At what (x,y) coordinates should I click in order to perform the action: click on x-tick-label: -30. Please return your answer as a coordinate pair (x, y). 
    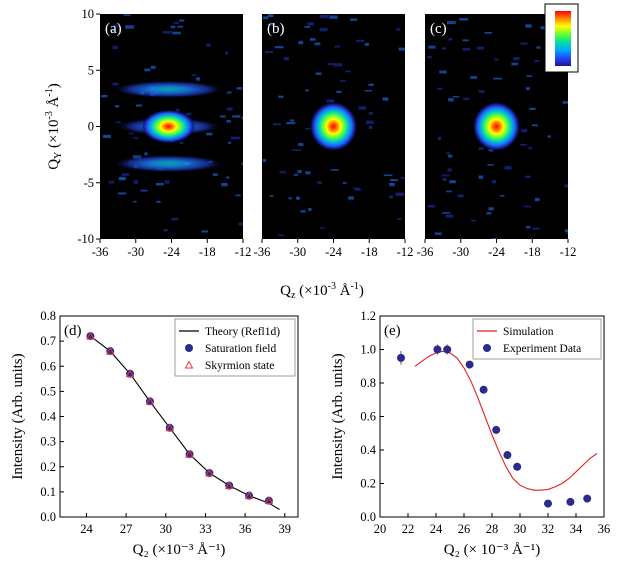
    Looking at the image, I should click on (460, 252).